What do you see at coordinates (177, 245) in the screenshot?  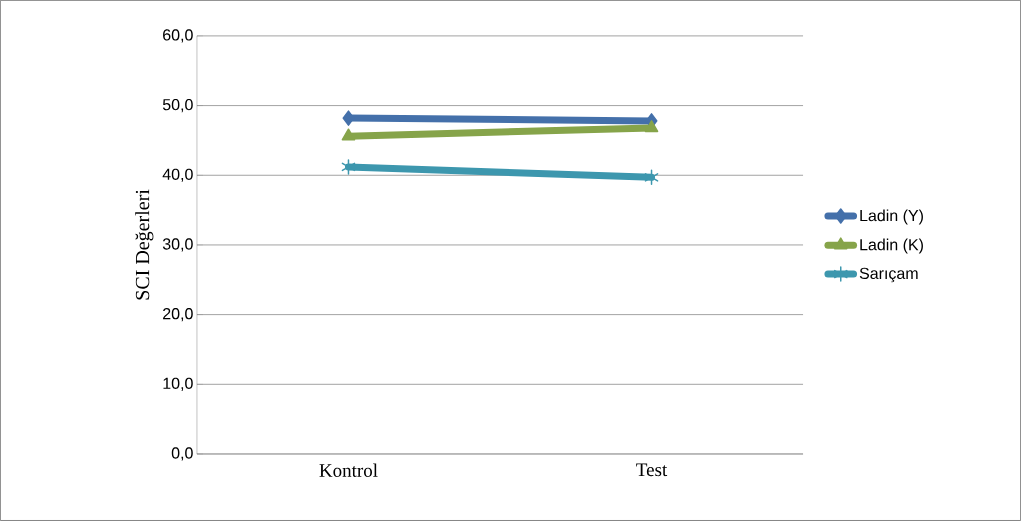 I see `y-tick-label: 30,0` at bounding box center [177, 245].